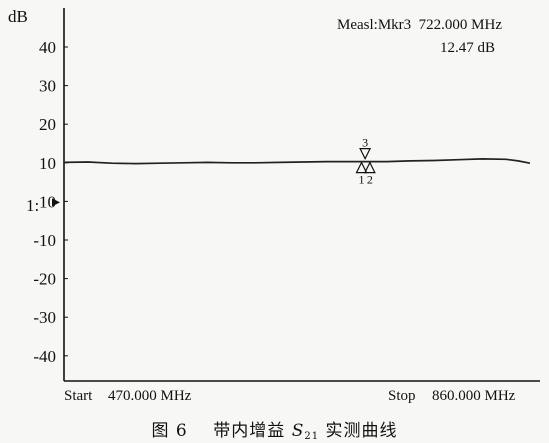 The height and width of the screenshot is (443, 549). What do you see at coordinates (56, 202) in the screenshot?
I see `reference-arrow-icon` at bounding box center [56, 202].